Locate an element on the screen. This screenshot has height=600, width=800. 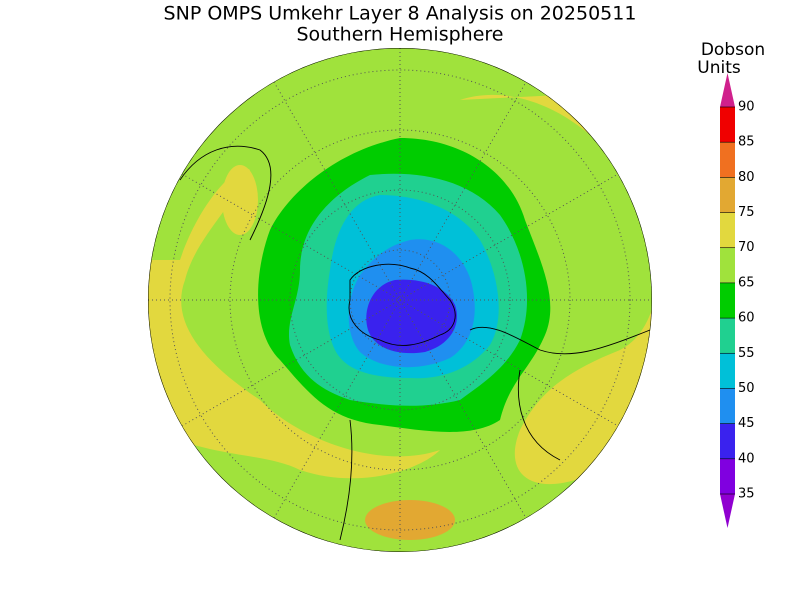
colorbar-tick-label: 85 is located at coordinates (746, 142).